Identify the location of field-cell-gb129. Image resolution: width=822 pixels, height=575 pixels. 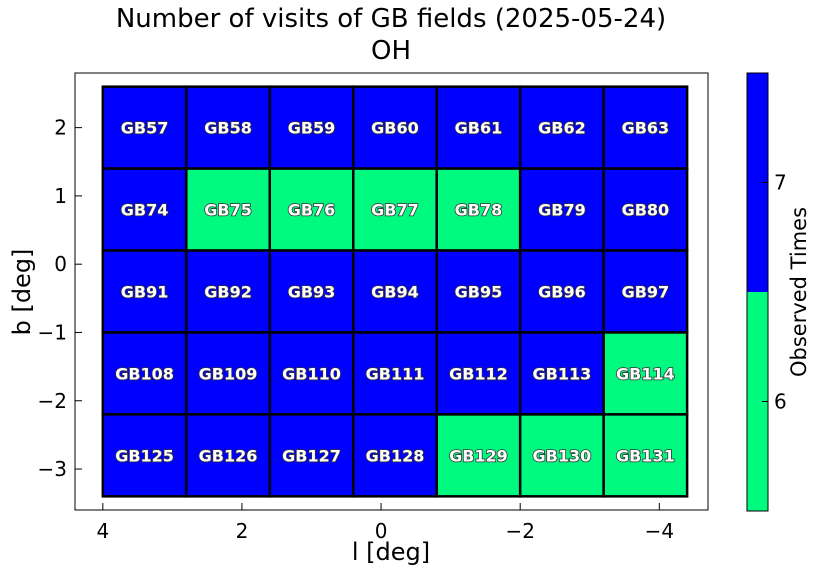
(478, 455).